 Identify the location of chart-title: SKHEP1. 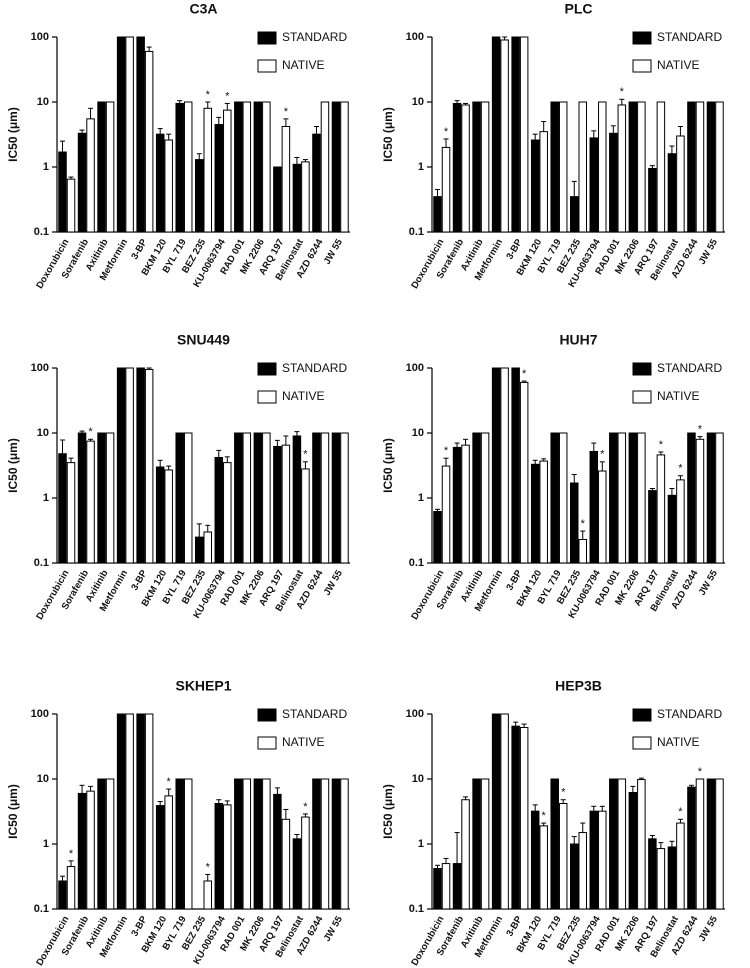
(203, 686).